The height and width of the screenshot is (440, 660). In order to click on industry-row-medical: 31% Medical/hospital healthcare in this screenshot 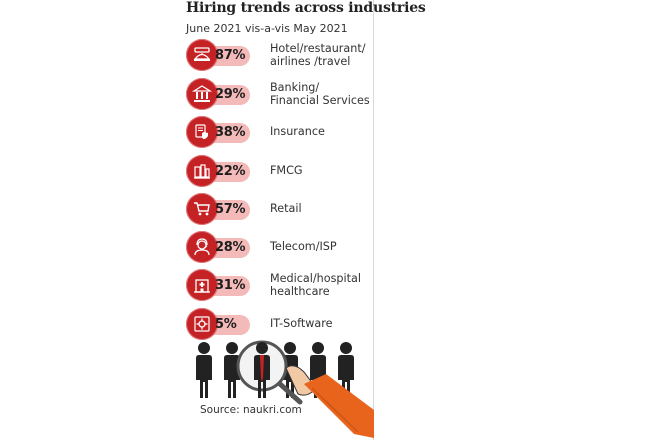, I will do `click(280, 285)`.